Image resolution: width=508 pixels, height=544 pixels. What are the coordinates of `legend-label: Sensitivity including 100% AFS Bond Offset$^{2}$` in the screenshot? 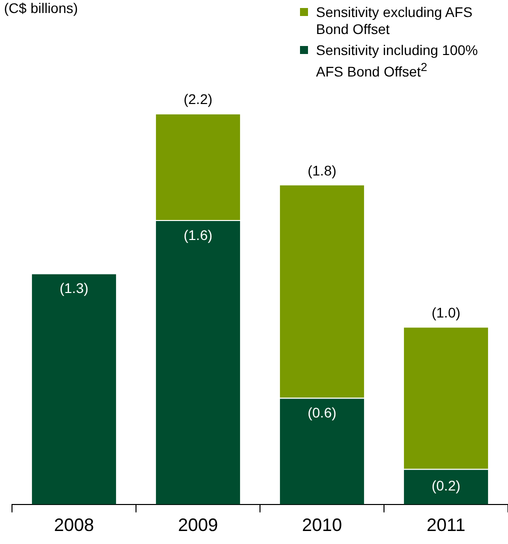 It's located at (397, 61).